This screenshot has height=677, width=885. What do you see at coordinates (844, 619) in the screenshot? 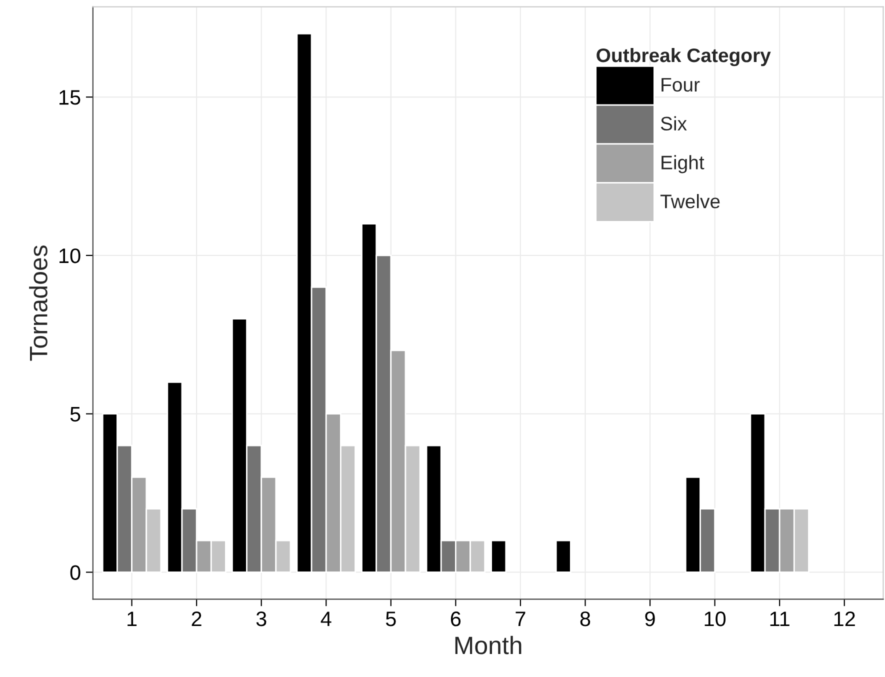
I see `x-tick-label: 12` at bounding box center [844, 619].